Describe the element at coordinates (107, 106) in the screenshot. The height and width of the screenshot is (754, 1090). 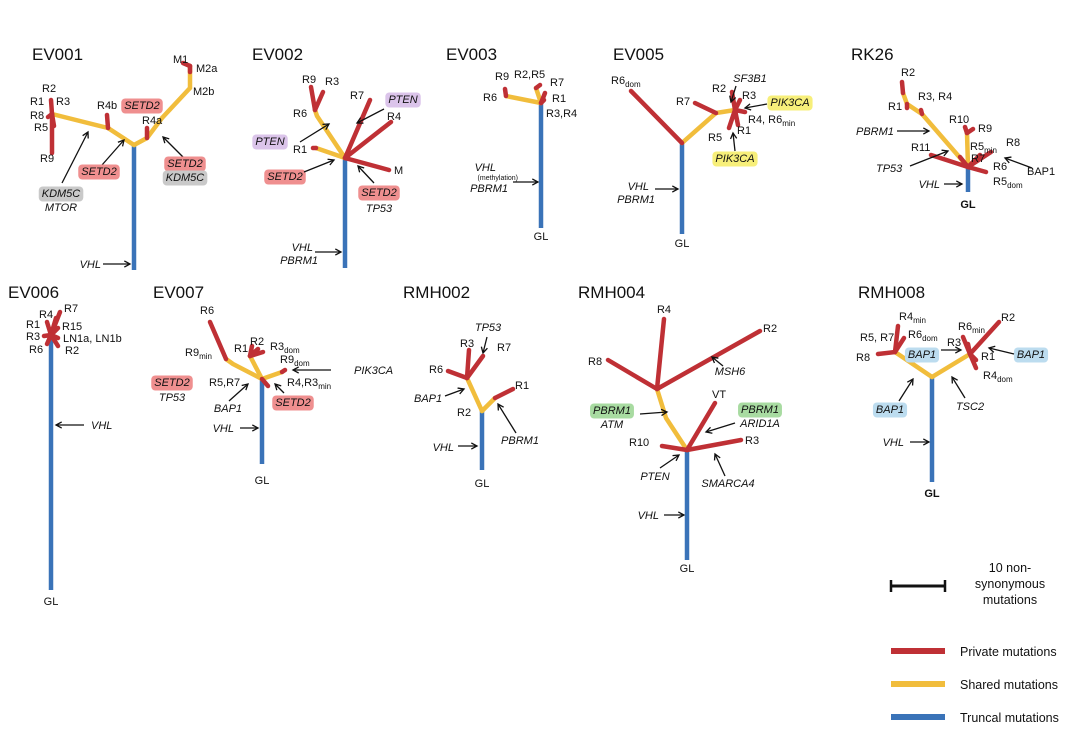
I see `branch-label: R4b` at that location.